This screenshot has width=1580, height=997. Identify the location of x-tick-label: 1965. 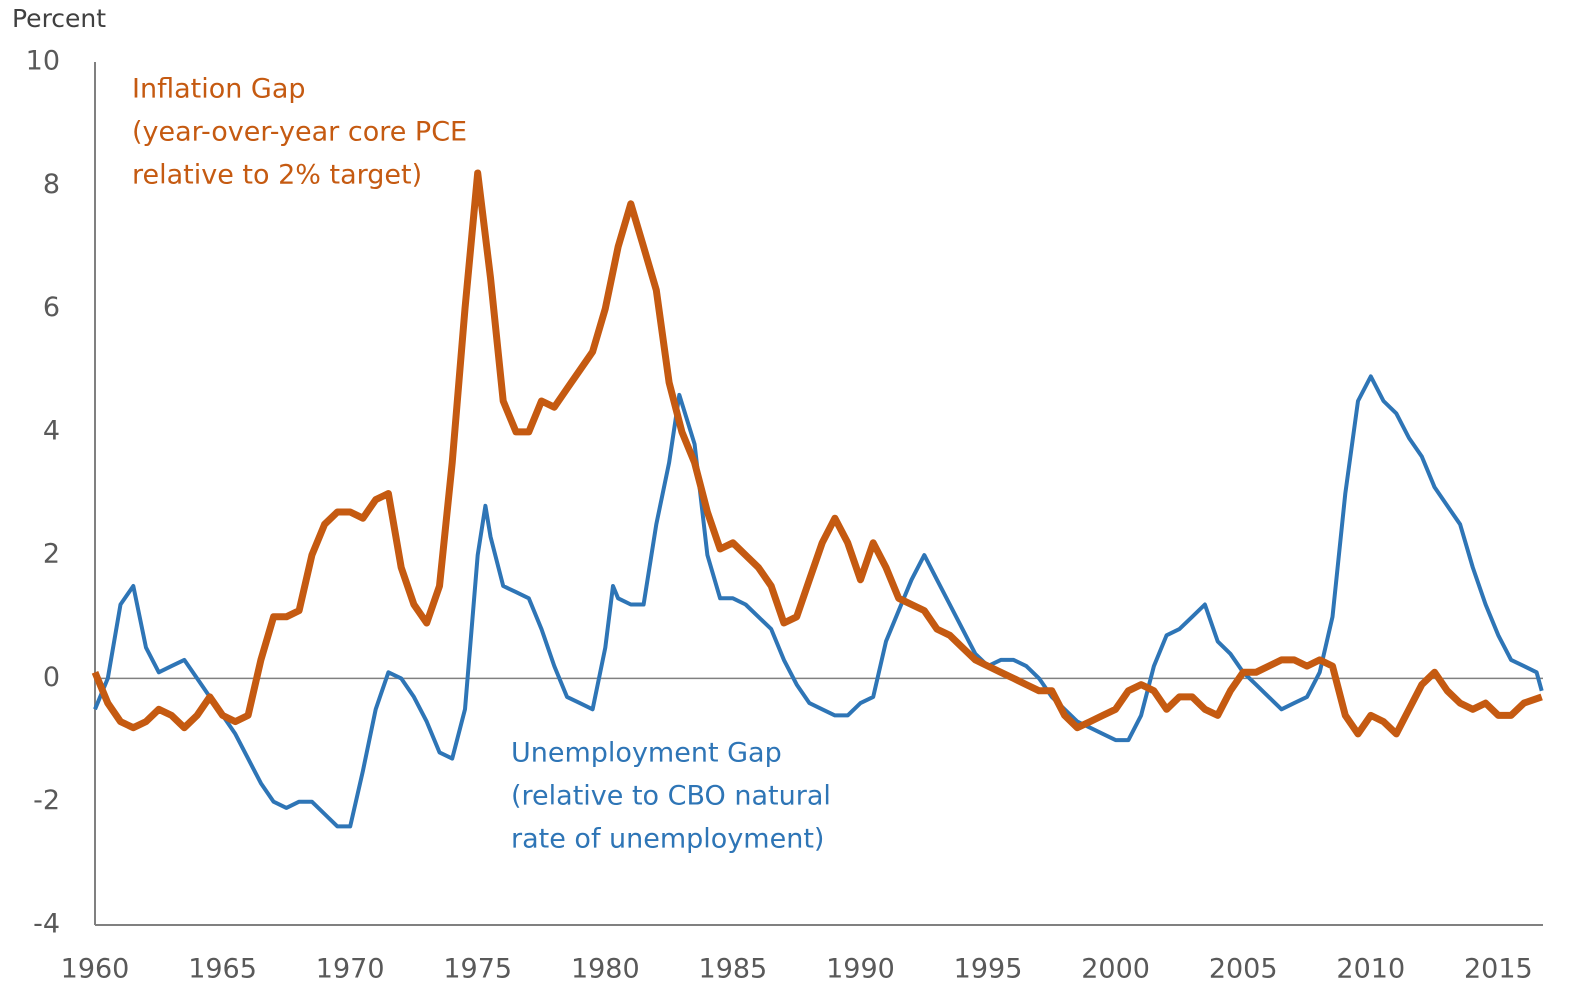
(222, 969).